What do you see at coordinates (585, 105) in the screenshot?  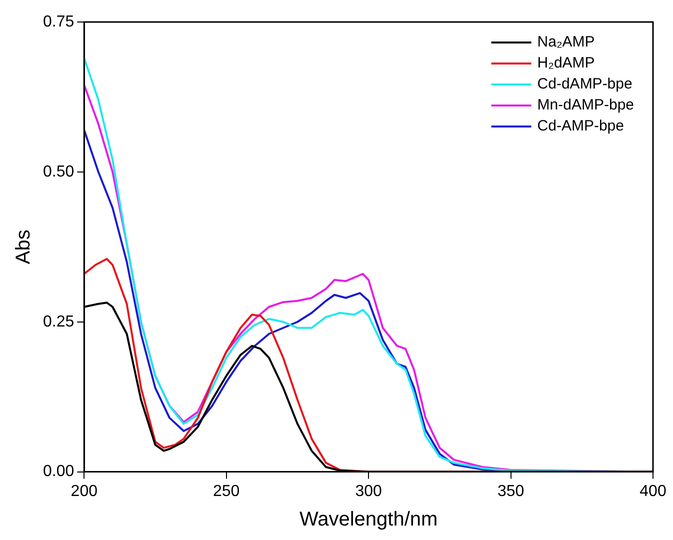 I see `legend-label: Mn-dAMP-bpe` at bounding box center [585, 105].